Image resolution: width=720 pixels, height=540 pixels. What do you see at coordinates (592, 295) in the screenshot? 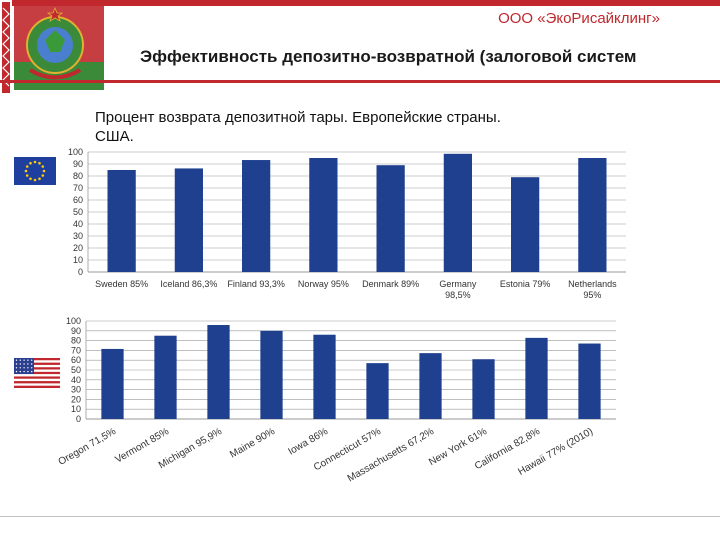
I see `category-label: 95%` at bounding box center [592, 295].